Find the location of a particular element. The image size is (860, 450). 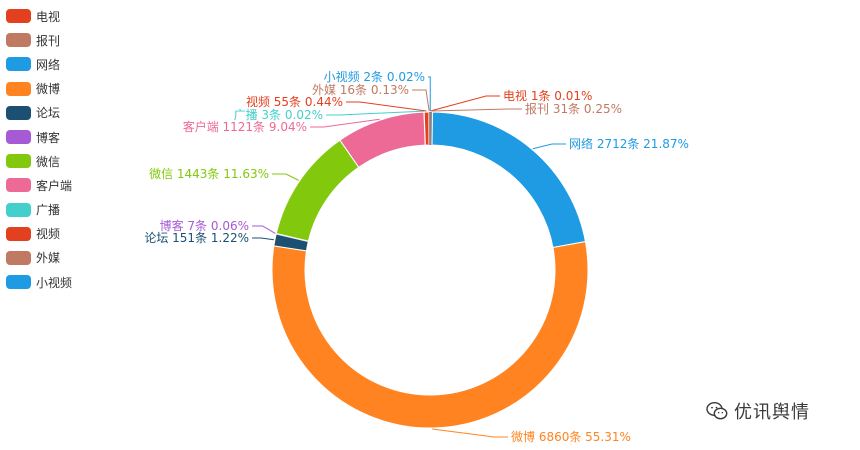

wechat-icon is located at coordinates (717, 410).